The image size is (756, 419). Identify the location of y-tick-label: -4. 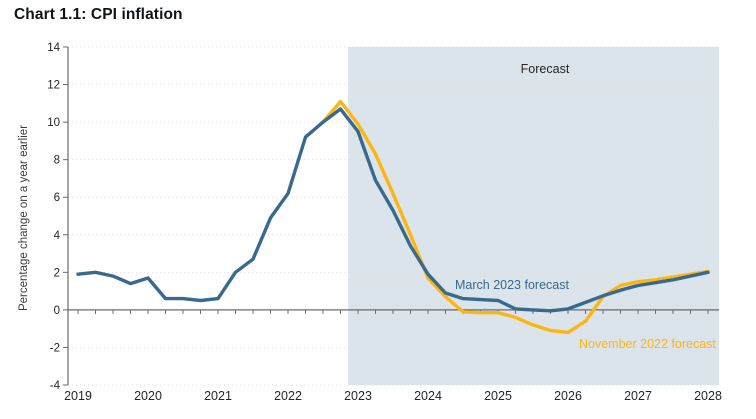
(55, 386).